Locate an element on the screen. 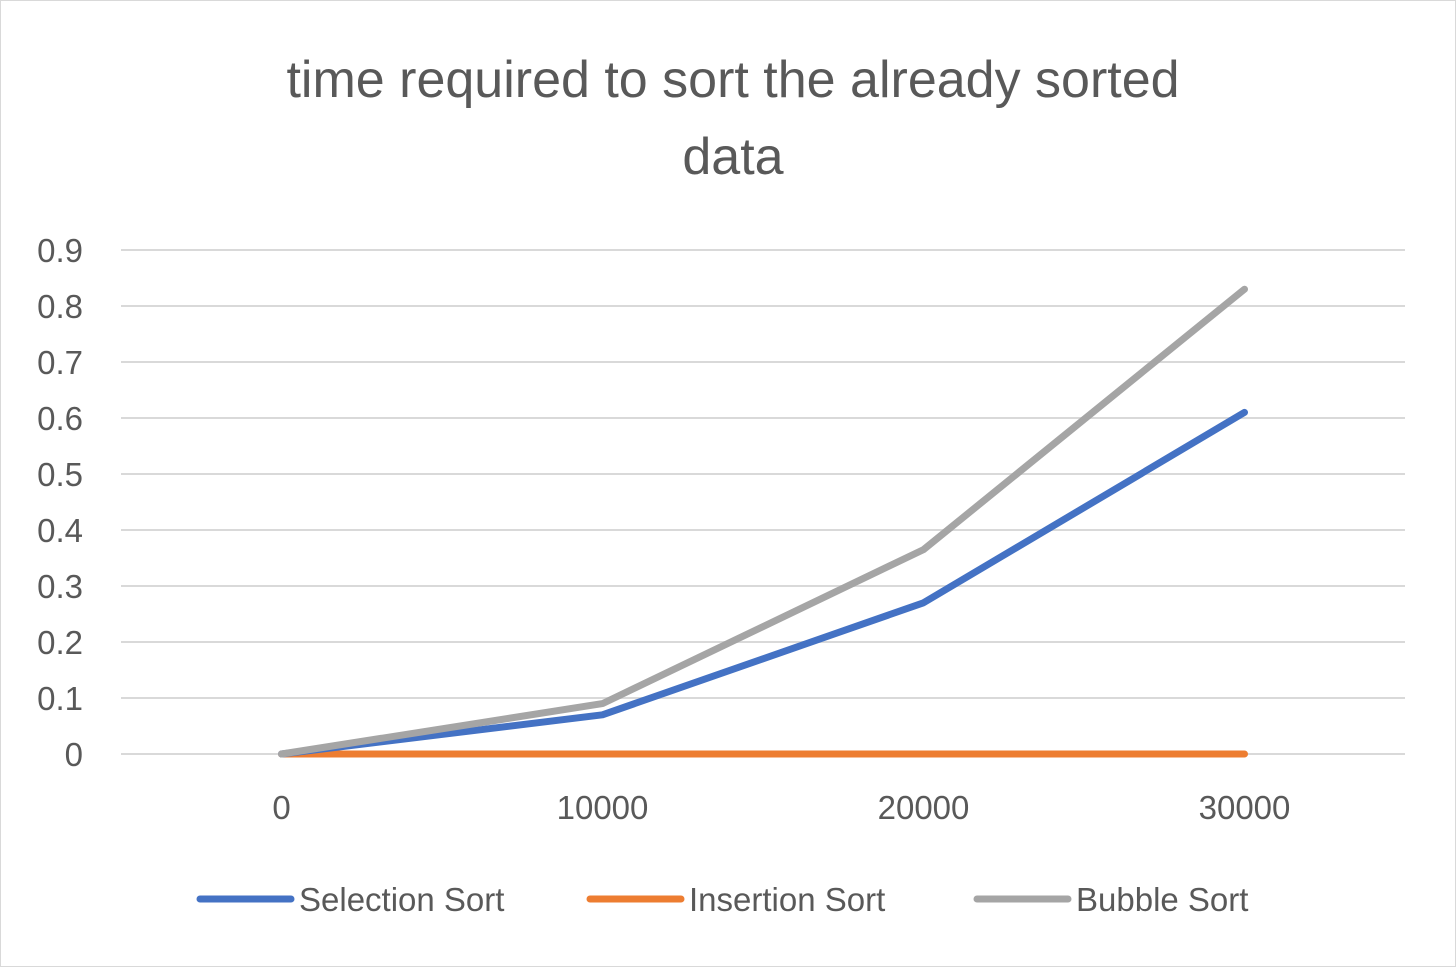 The width and height of the screenshot is (1456, 968). chart-title-line-2: data is located at coordinates (732, 157).